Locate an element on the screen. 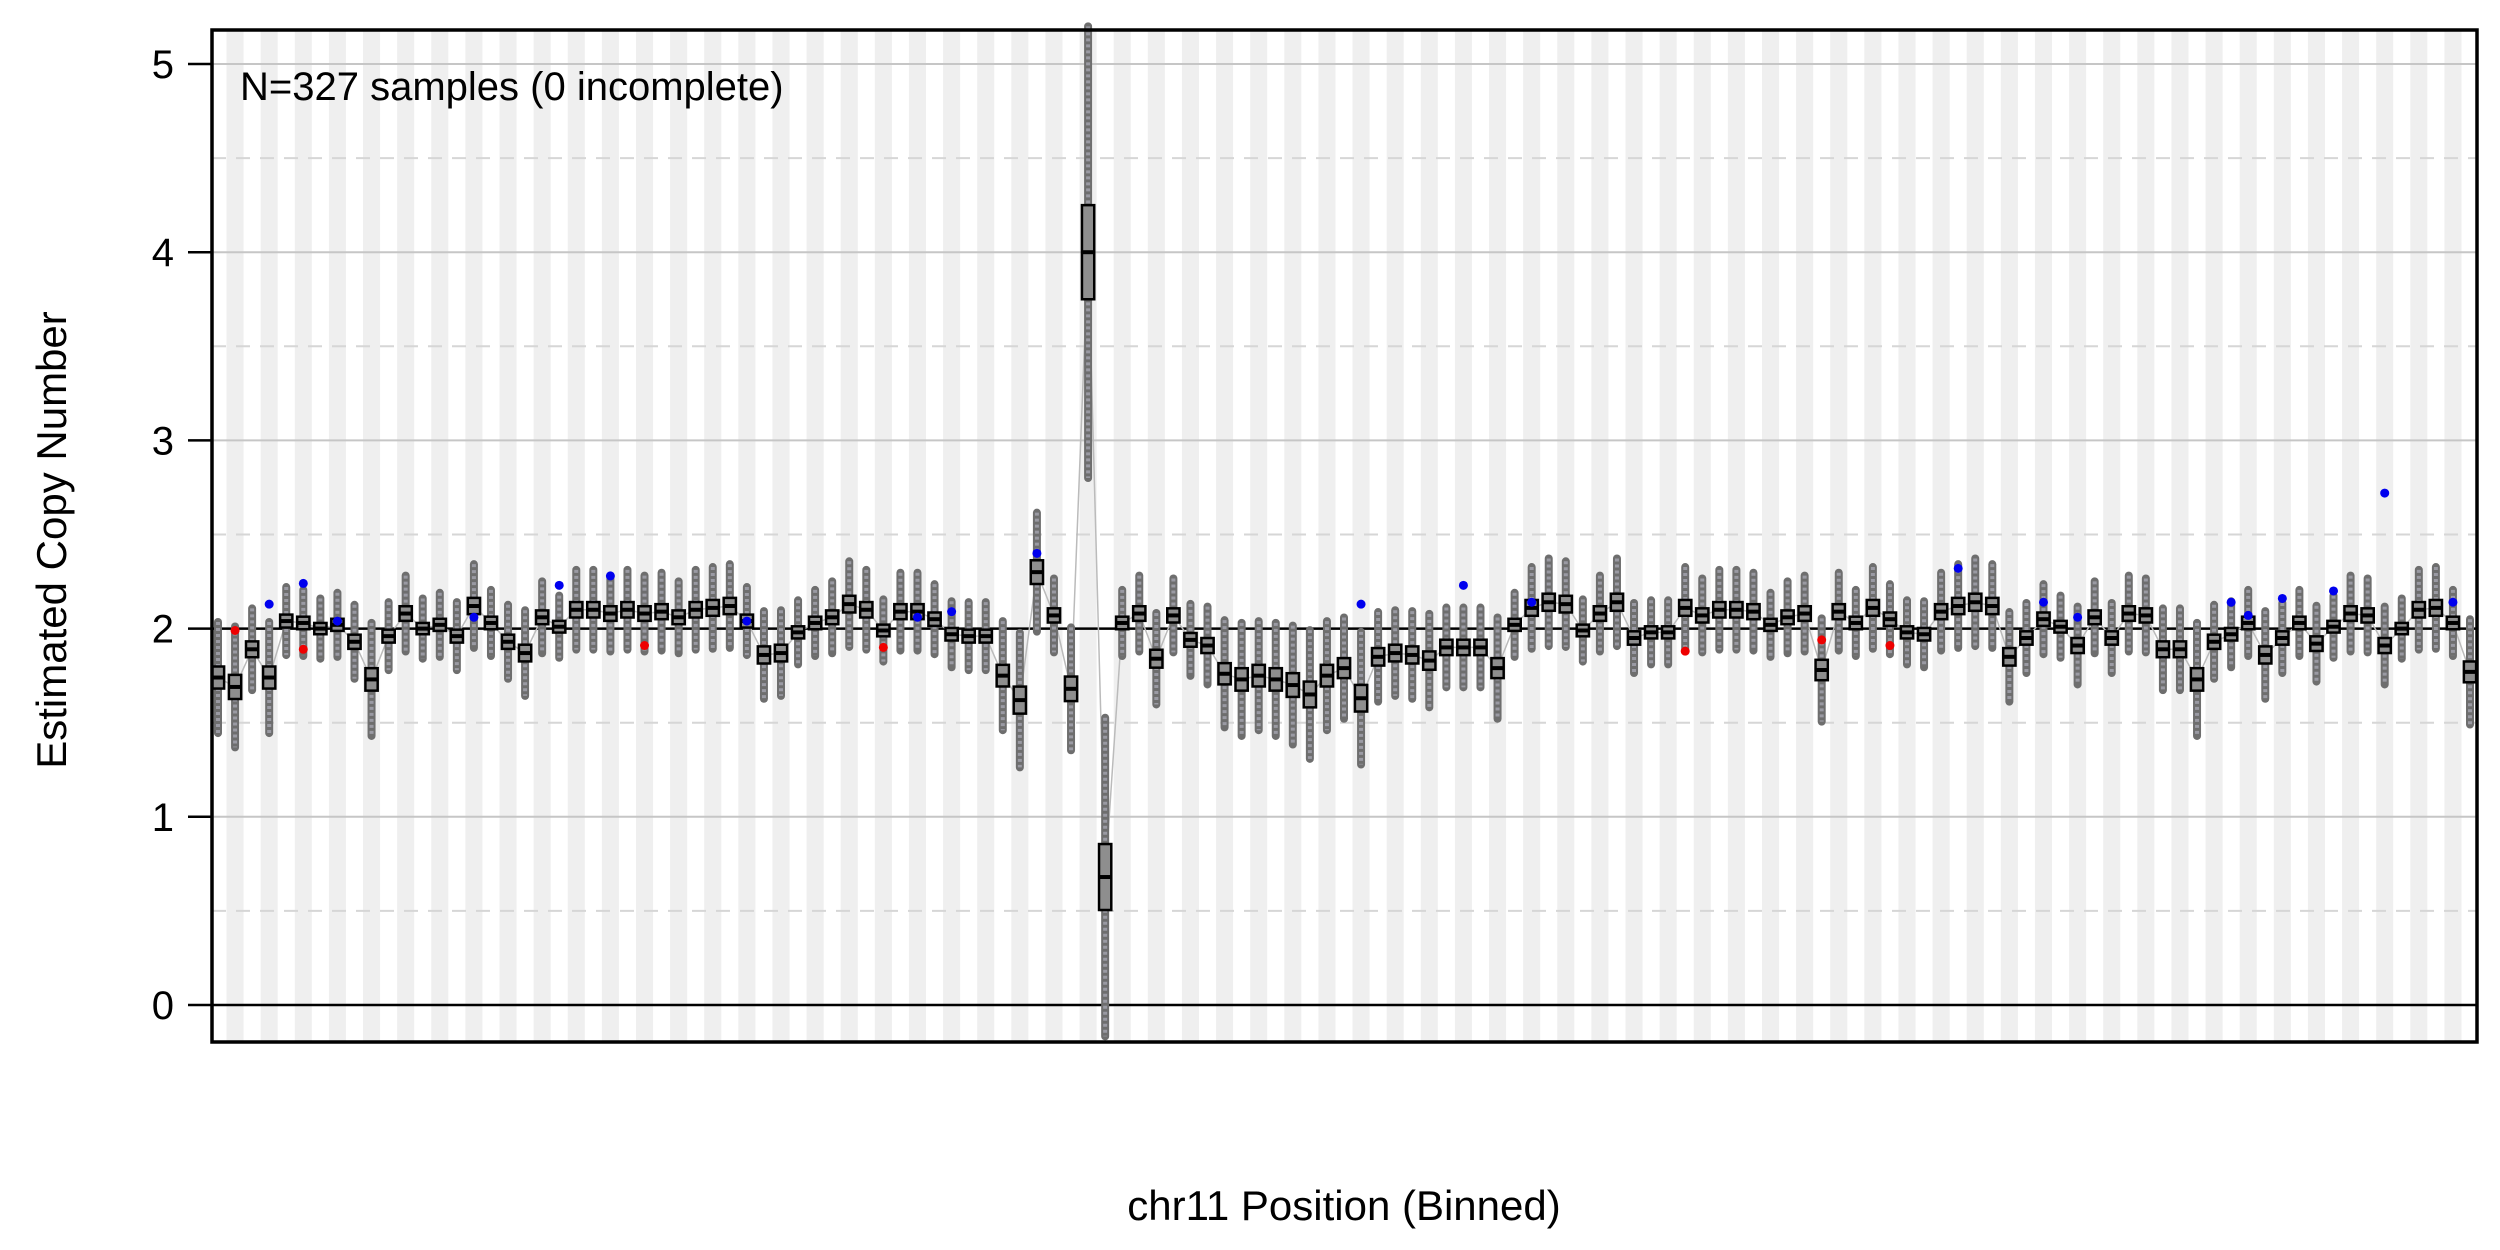 The image size is (2500, 1250). y-tick-label: 1 is located at coordinates (163, 818).